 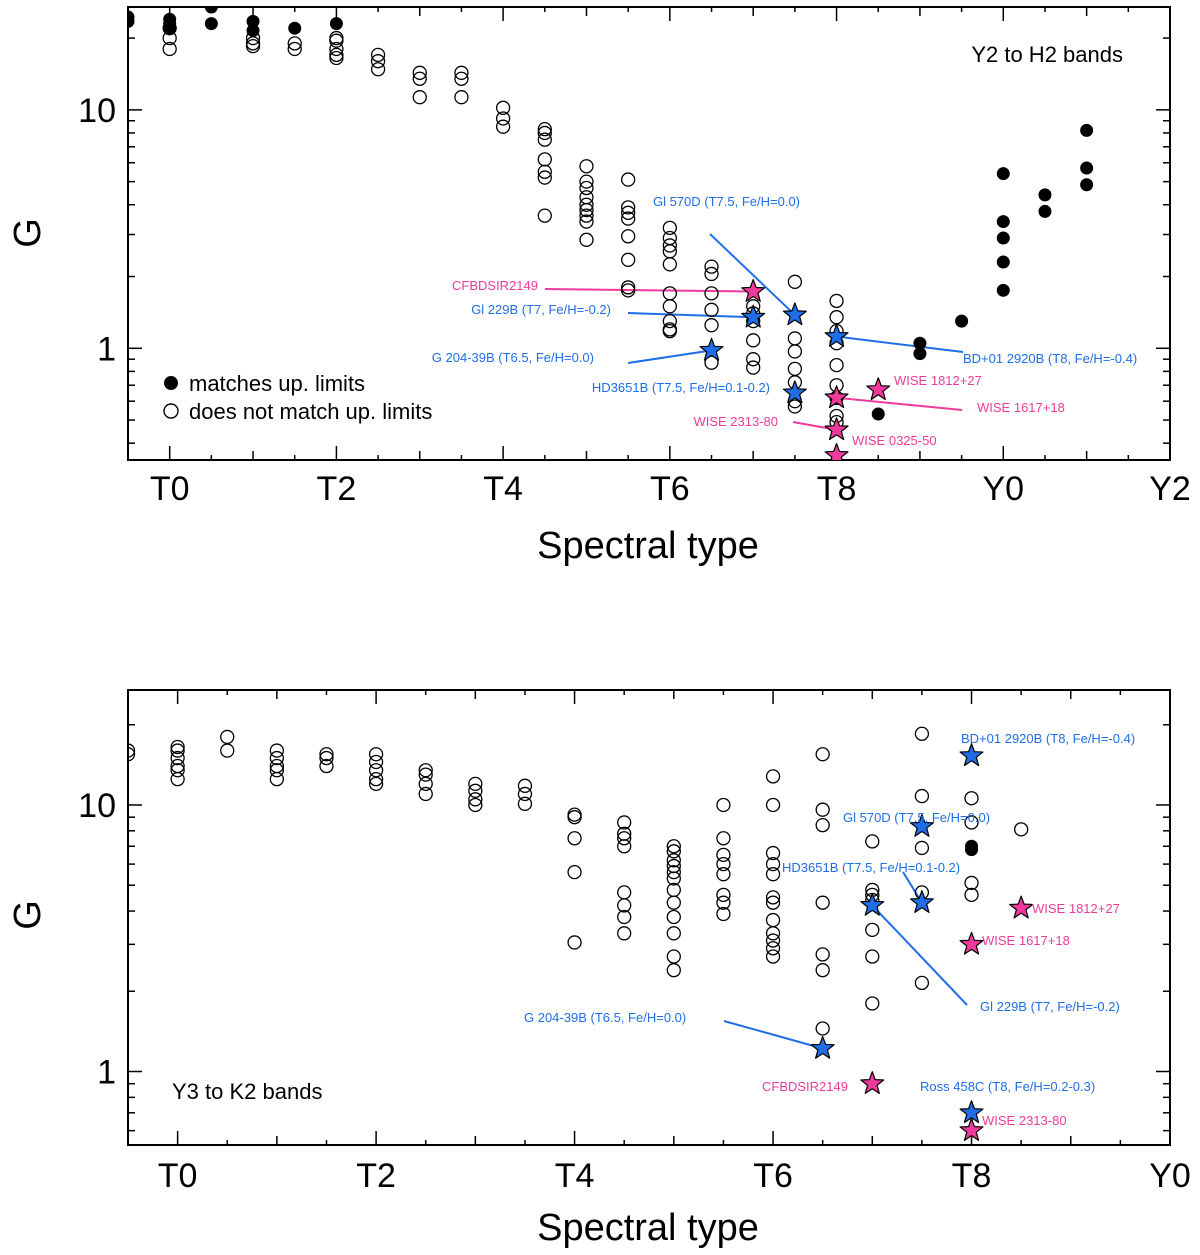 What do you see at coordinates (28, 233) in the screenshot?
I see `y-axis-title: G` at bounding box center [28, 233].